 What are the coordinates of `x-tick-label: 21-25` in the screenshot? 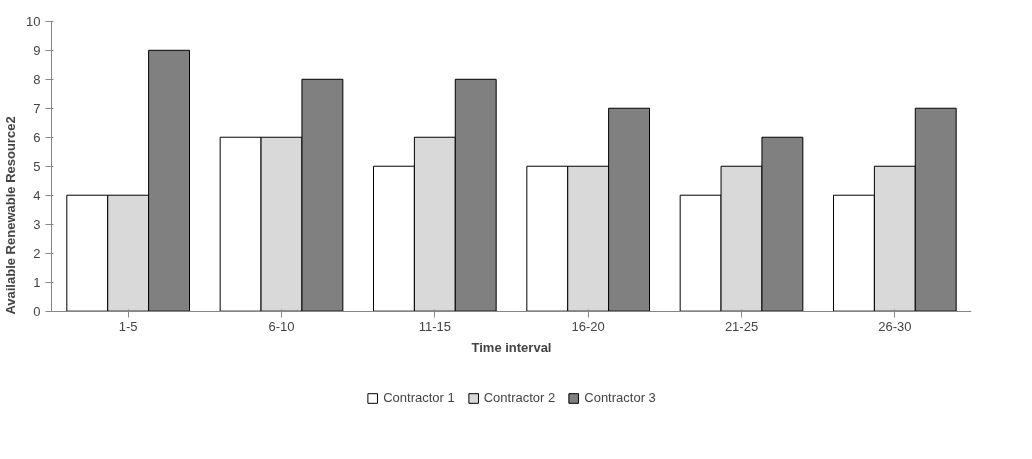 It's located at (741, 327).